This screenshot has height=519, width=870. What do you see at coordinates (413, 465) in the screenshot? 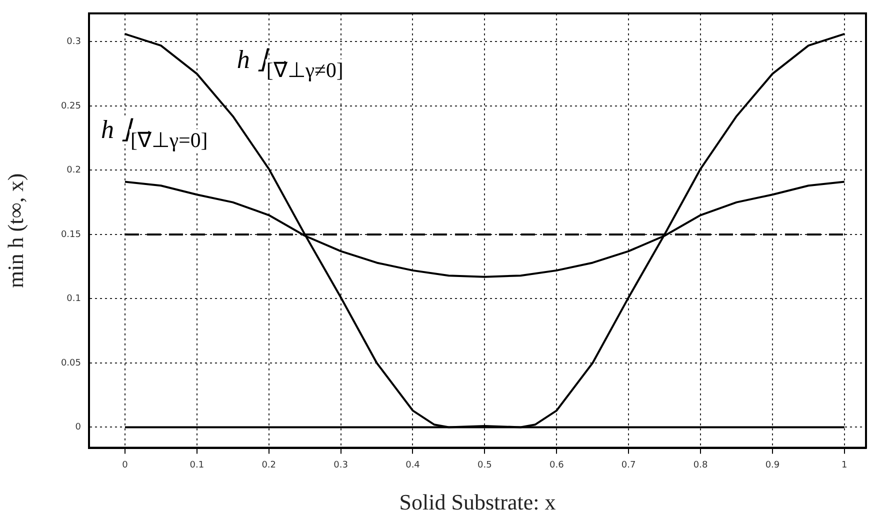
I see `x-tick-label: 0.4` at bounding box center [413, 465].